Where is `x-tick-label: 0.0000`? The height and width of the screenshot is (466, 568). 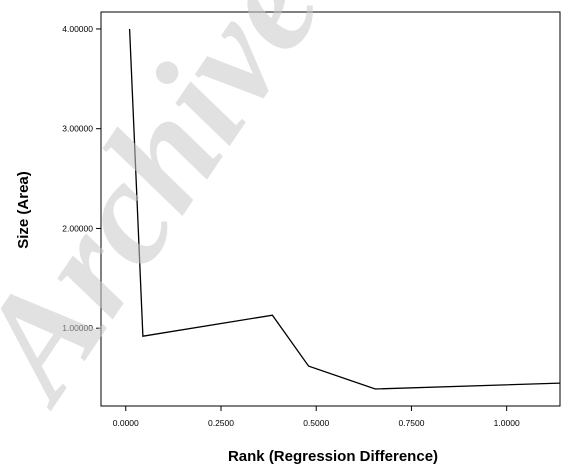 x-tick-label: 0.0000 is located at coordinates (126, 423).